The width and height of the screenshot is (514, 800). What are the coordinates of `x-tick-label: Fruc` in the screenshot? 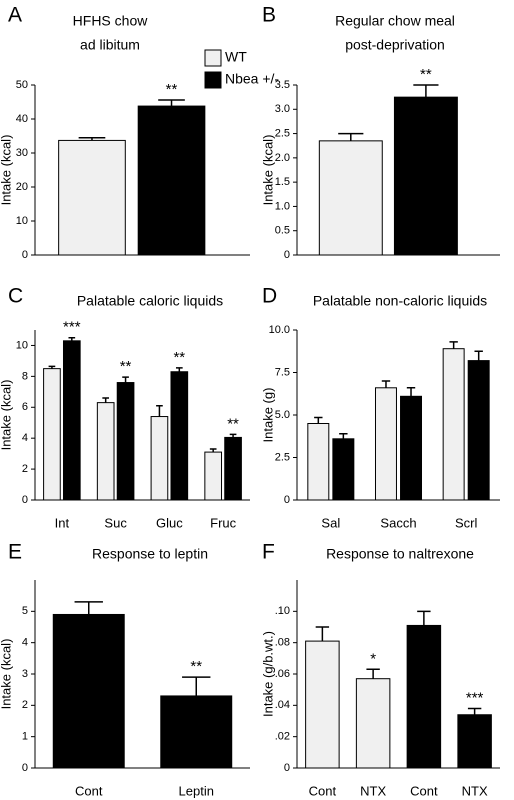 It's located at (223, 522).